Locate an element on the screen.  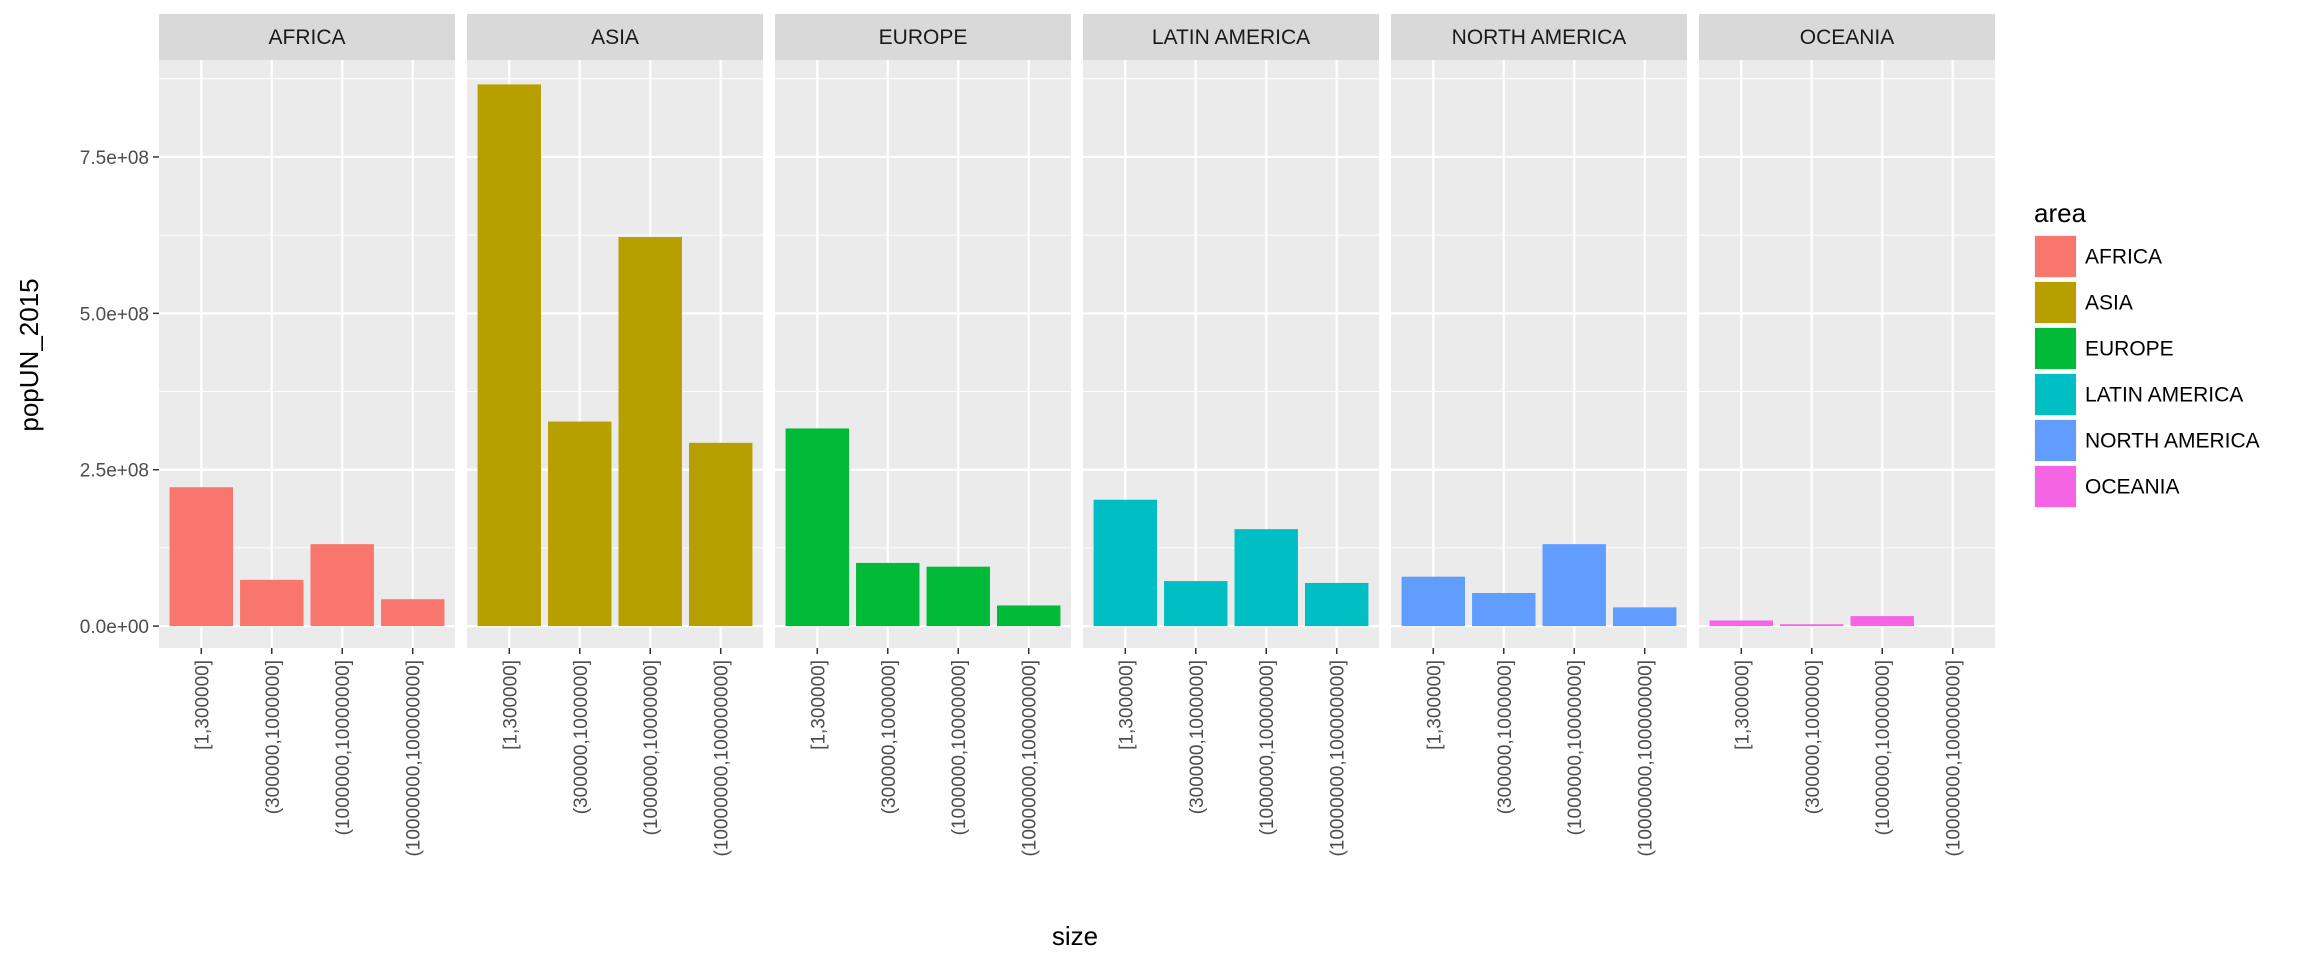
y-axis-title: popUN_2015 is located at coordinates (29, 354).